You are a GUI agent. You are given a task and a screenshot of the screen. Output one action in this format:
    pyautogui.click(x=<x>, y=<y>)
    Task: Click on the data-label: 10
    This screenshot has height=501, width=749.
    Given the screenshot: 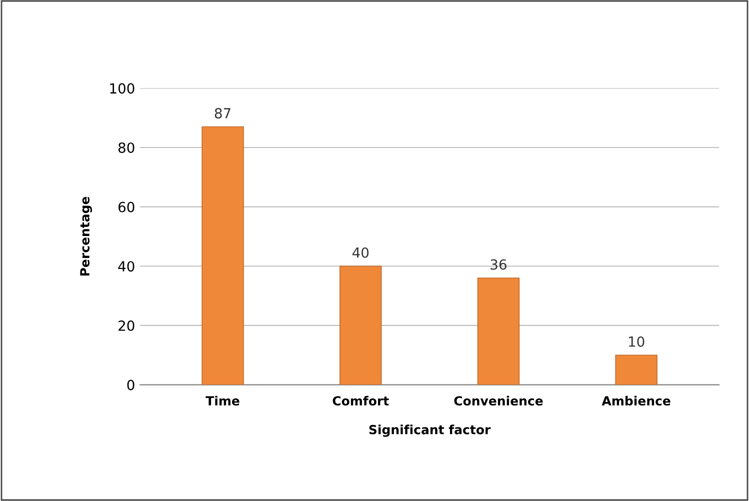 What is the action you would take?
    pyautogui.click(x=636, y=341)
    